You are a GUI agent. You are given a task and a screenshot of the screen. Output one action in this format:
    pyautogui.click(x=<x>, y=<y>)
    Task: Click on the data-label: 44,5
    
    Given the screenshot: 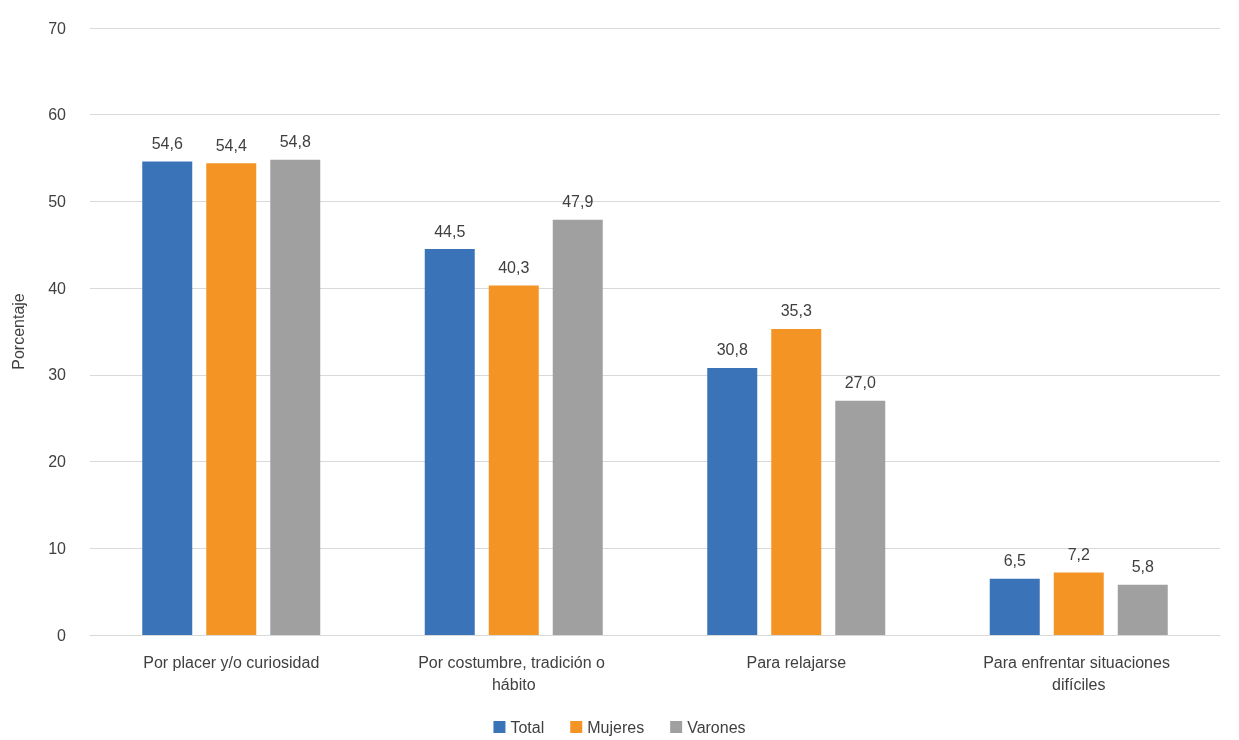 What is the action you would take?
    pyautogui.click(x=450, y=231)
    